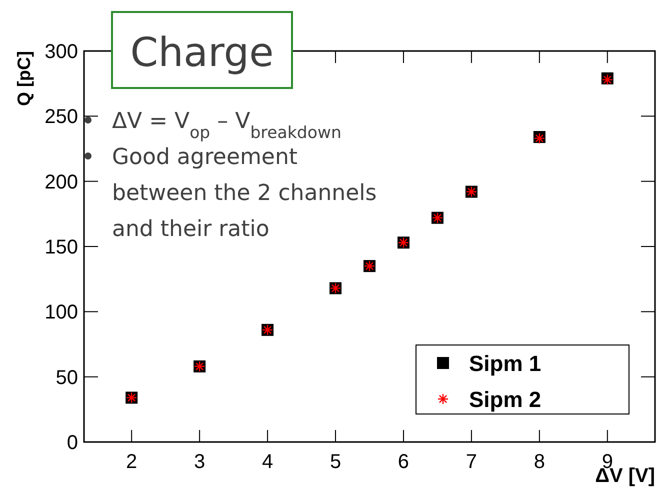  What do you see at coordinates (61, 313) in the screenshot?
I see `y-tick-label: 100` at bounding box center [61, 313].